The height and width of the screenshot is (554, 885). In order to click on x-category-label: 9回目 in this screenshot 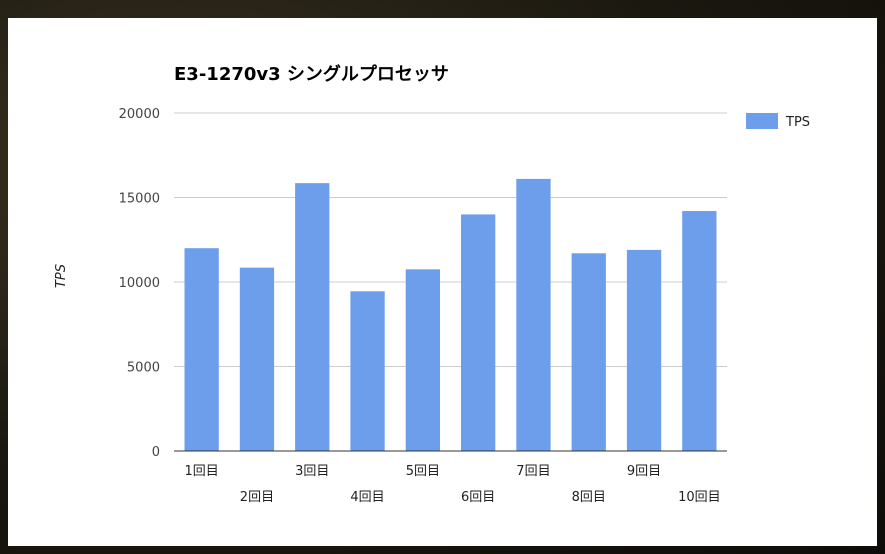, I will do `click(644, 471)`.